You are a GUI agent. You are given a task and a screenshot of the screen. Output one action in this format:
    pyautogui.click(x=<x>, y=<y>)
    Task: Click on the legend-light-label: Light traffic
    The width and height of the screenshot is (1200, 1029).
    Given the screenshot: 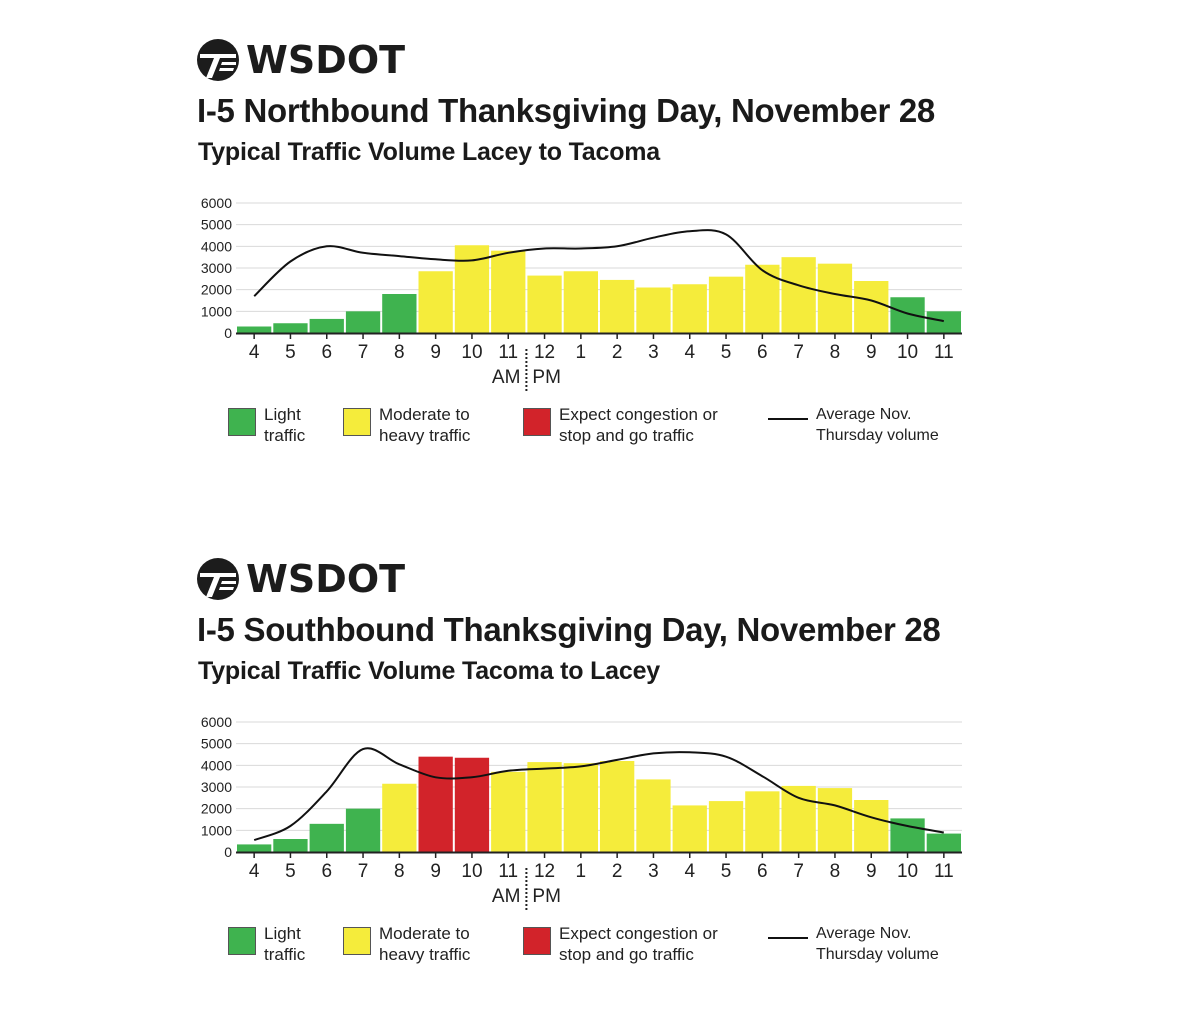 What is the action you would take?
    pyautogui.click(x=285, y=425)
    